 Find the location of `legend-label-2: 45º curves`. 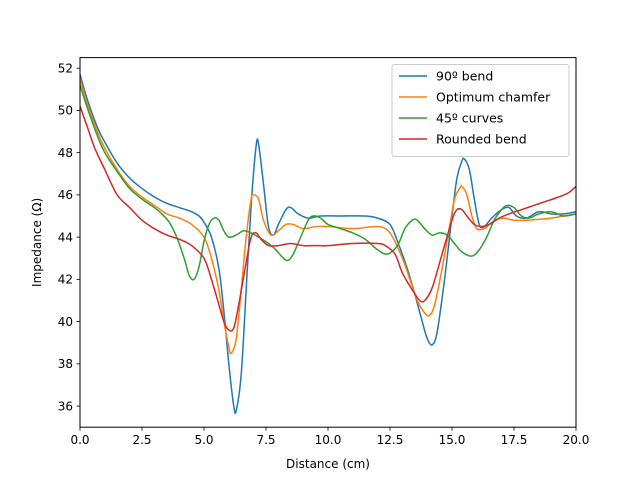

legend-label-2: 45º curves is located at coordinates (469, 118).